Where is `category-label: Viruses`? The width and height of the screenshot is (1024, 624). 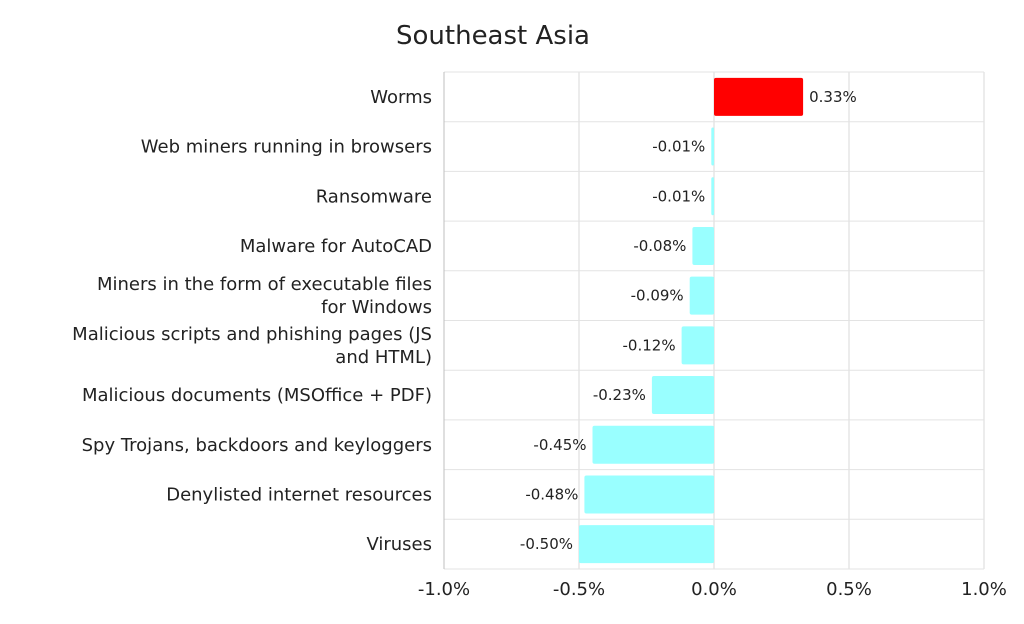
category-label: Viruses is located at coordinates (399, 544).